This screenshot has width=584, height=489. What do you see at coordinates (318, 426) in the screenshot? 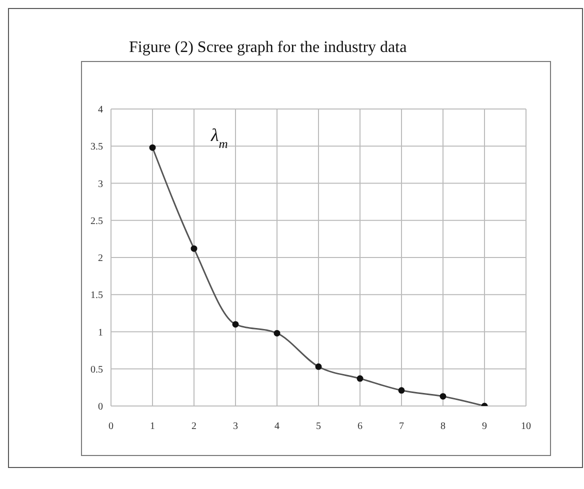
I see `x-tick-label: 5` at bounding box center [318, 426].